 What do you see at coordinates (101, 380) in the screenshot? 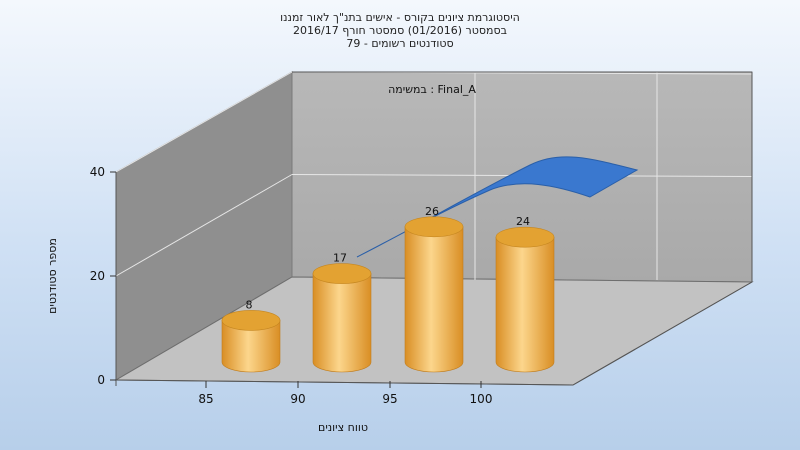
I see `y-tick-label: 0` at bounding box center [101, 380].